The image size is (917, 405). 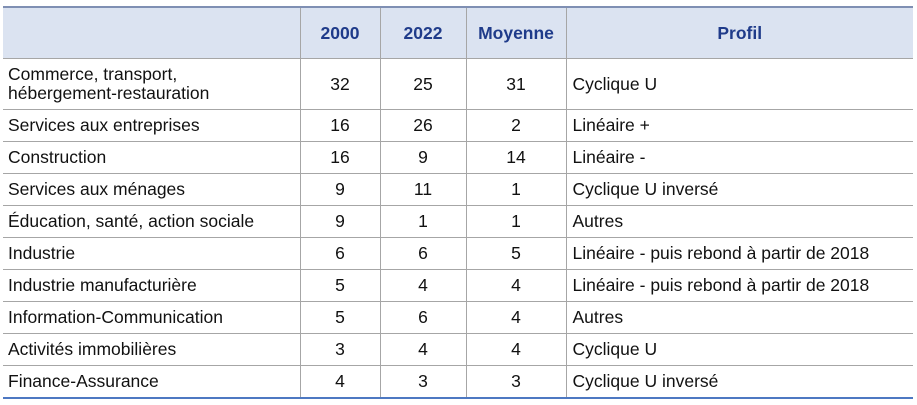 What do you see at coordinates (152, 189) in the screenshot?
I see `row-label: Services aux ménages` at bounding box center [152, 189].